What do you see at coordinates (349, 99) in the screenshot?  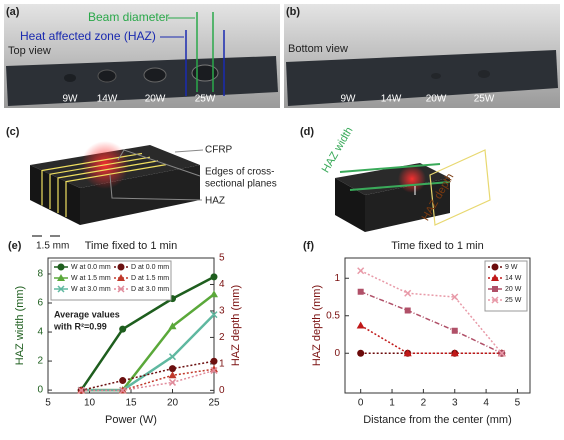 I see `power-label: 9W` at bounding box center [349, 99].